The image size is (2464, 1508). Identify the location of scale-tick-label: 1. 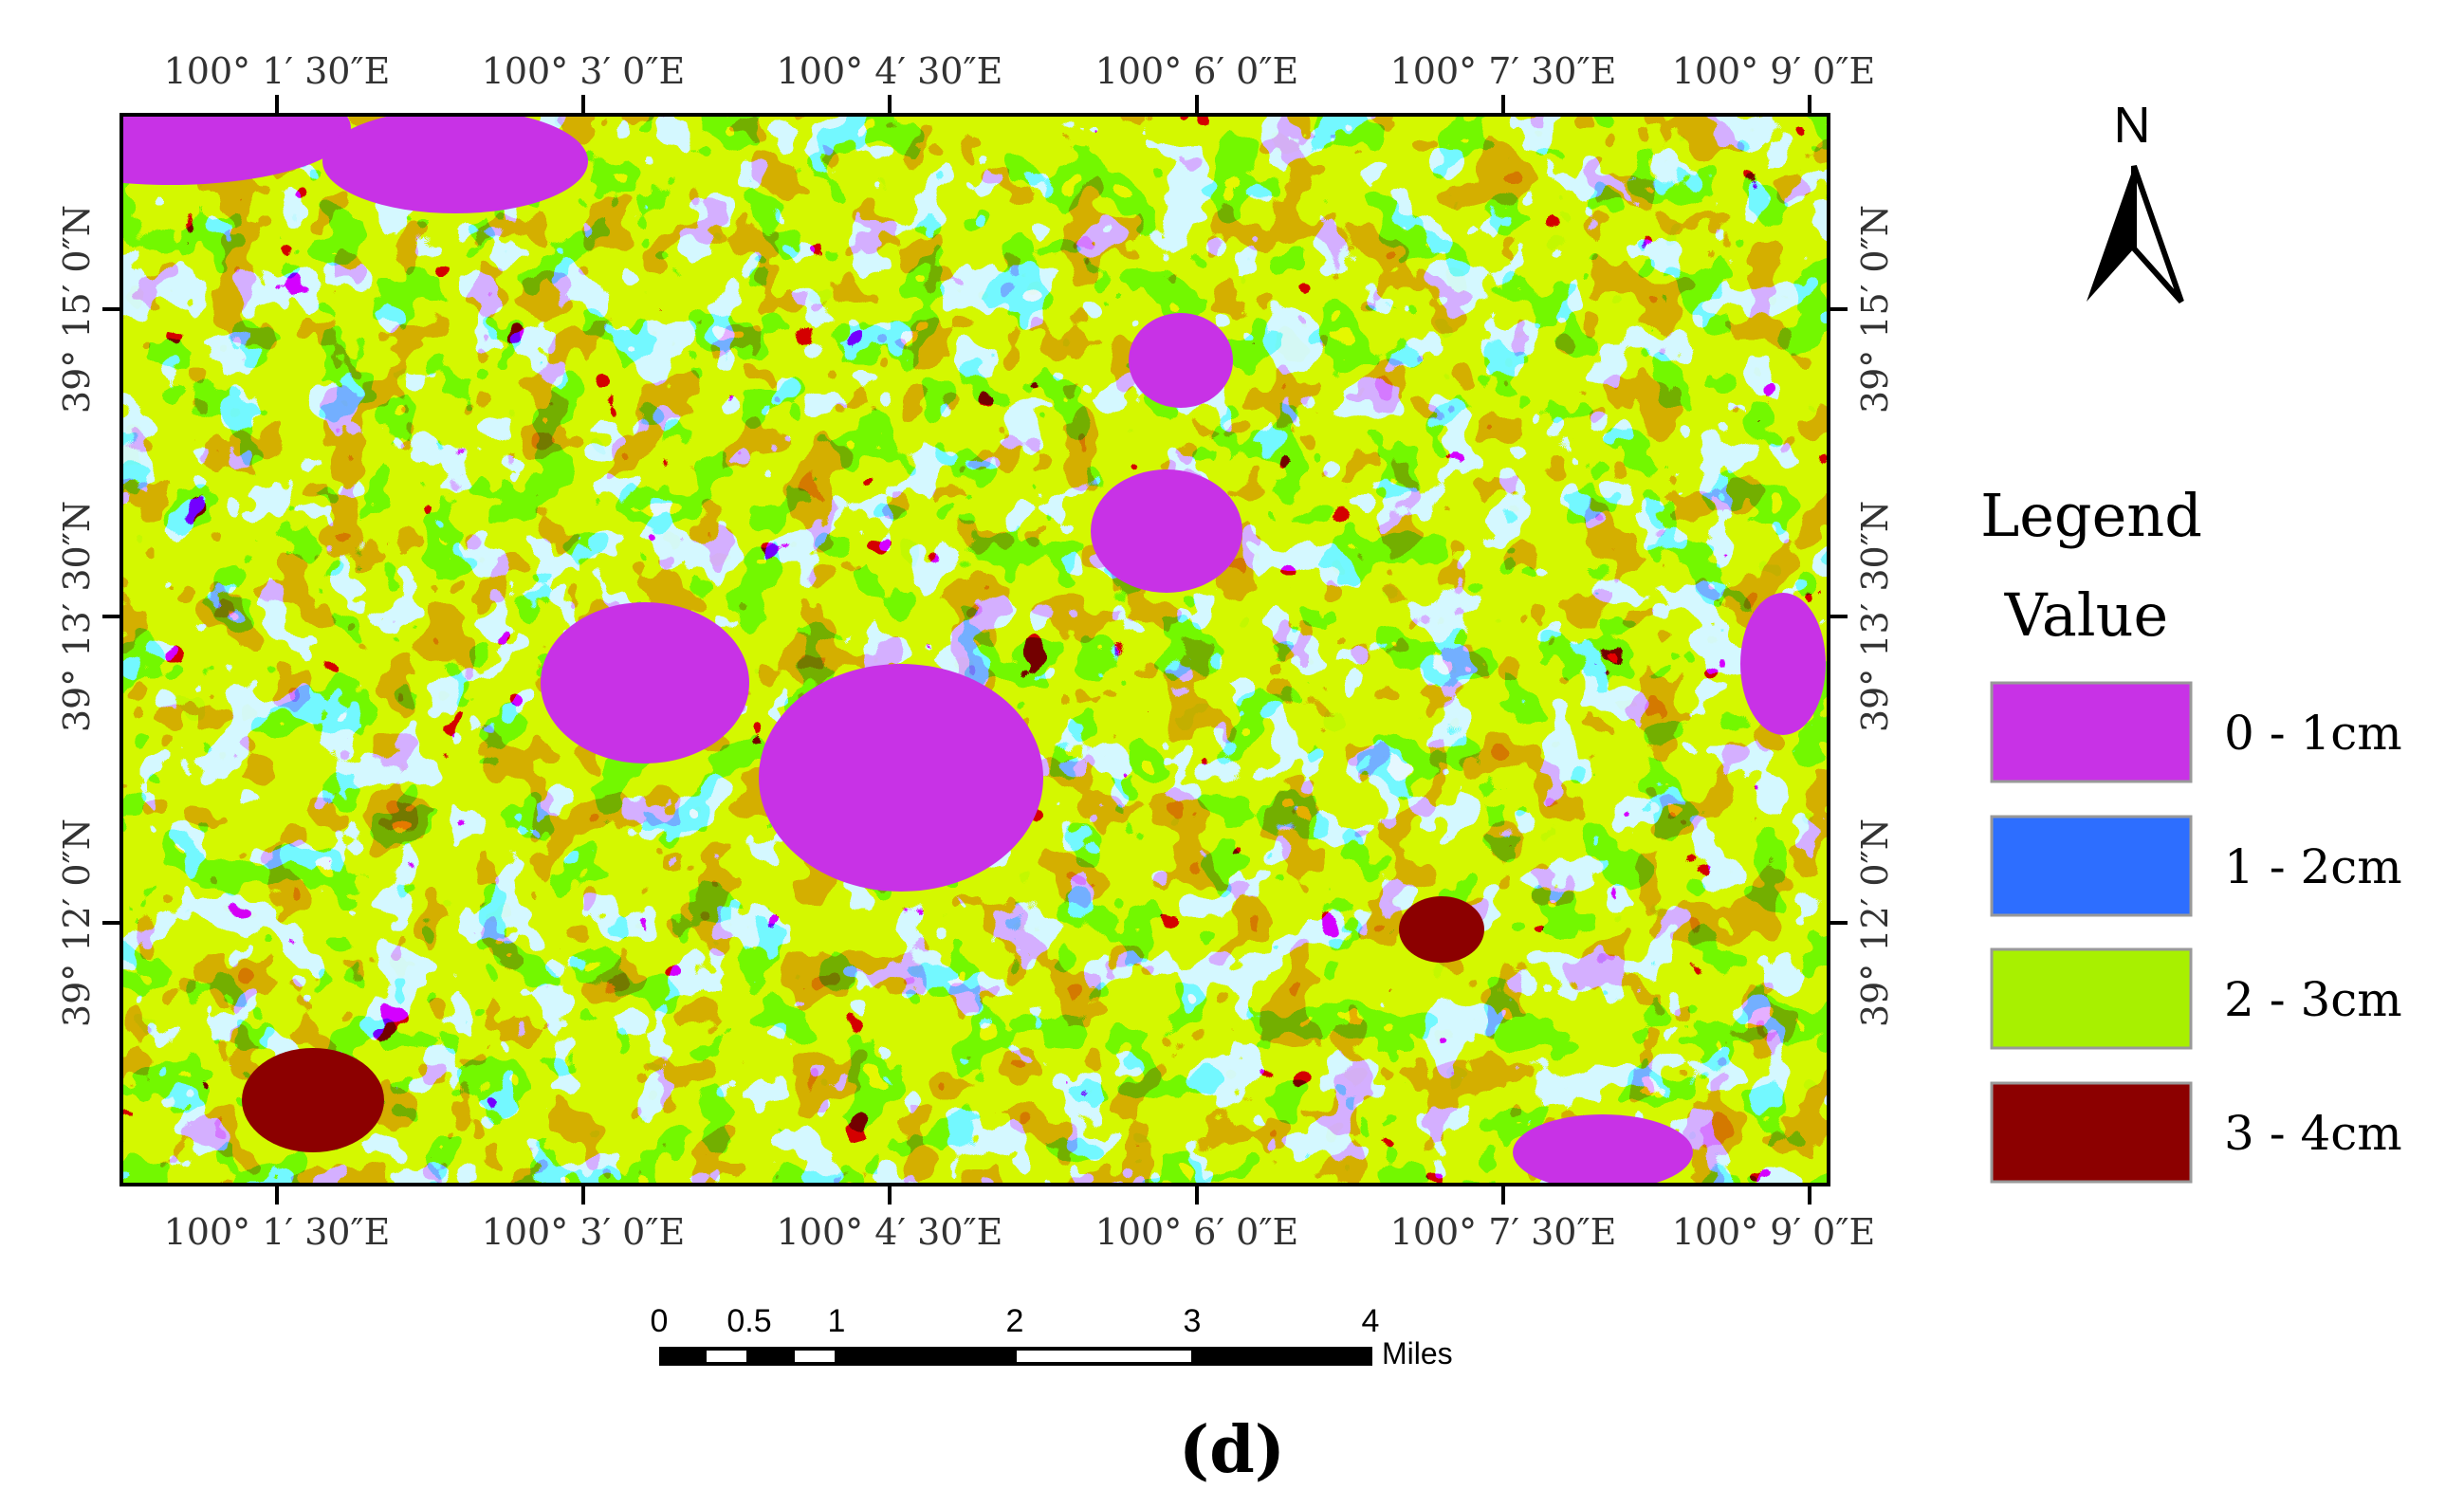
(837, 1321).